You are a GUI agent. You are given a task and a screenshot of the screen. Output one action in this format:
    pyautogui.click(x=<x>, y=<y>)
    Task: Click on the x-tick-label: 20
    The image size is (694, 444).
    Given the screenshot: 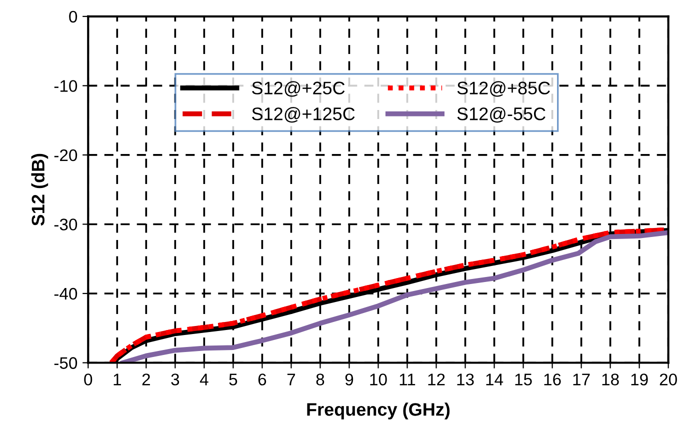 What is the action you would take?
    pyautogui.click(x=668, y=380)
    